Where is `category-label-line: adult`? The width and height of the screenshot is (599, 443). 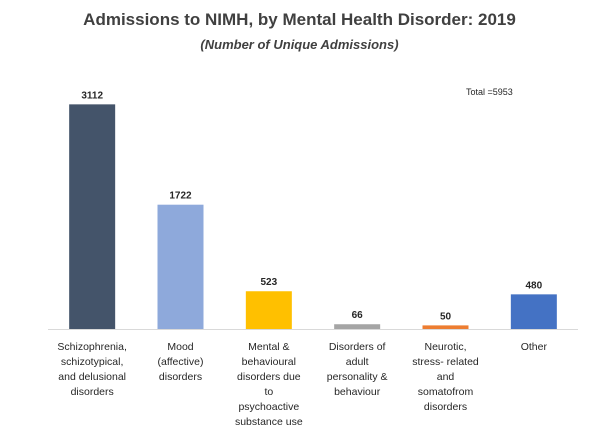
category-label-line: adult is located at coordinates (357, 362).